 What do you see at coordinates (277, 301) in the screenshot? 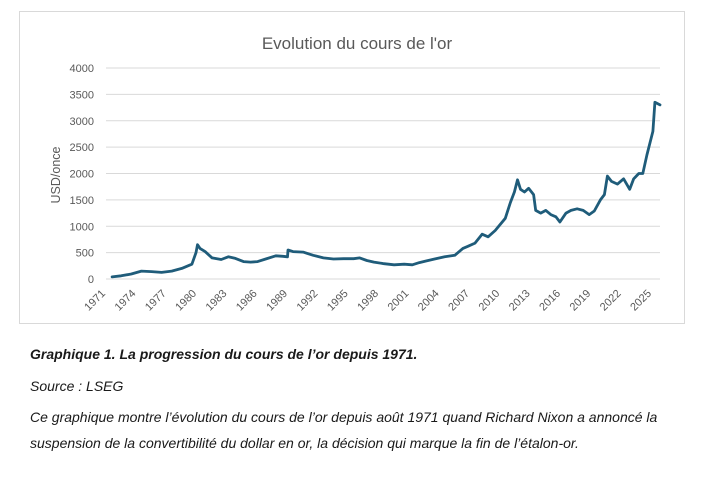
I see `x-tick-label: 1989` at bounding box center [277, 301].